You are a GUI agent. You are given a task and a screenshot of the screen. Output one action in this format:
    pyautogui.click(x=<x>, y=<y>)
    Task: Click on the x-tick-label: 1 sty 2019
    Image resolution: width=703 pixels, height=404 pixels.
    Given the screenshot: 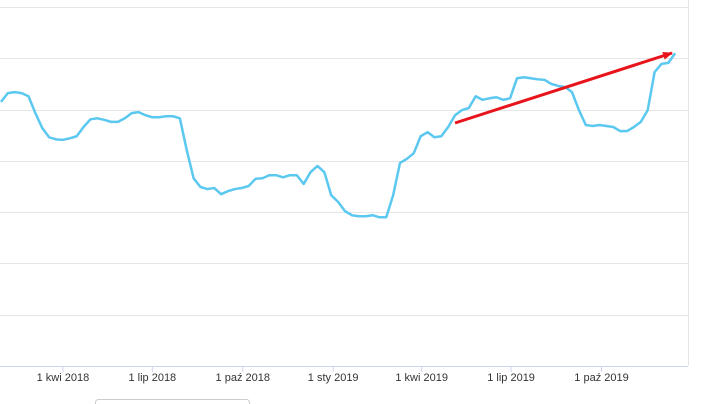 What is the action you would take?
    pyautogui.click(x=333, y=378)
    